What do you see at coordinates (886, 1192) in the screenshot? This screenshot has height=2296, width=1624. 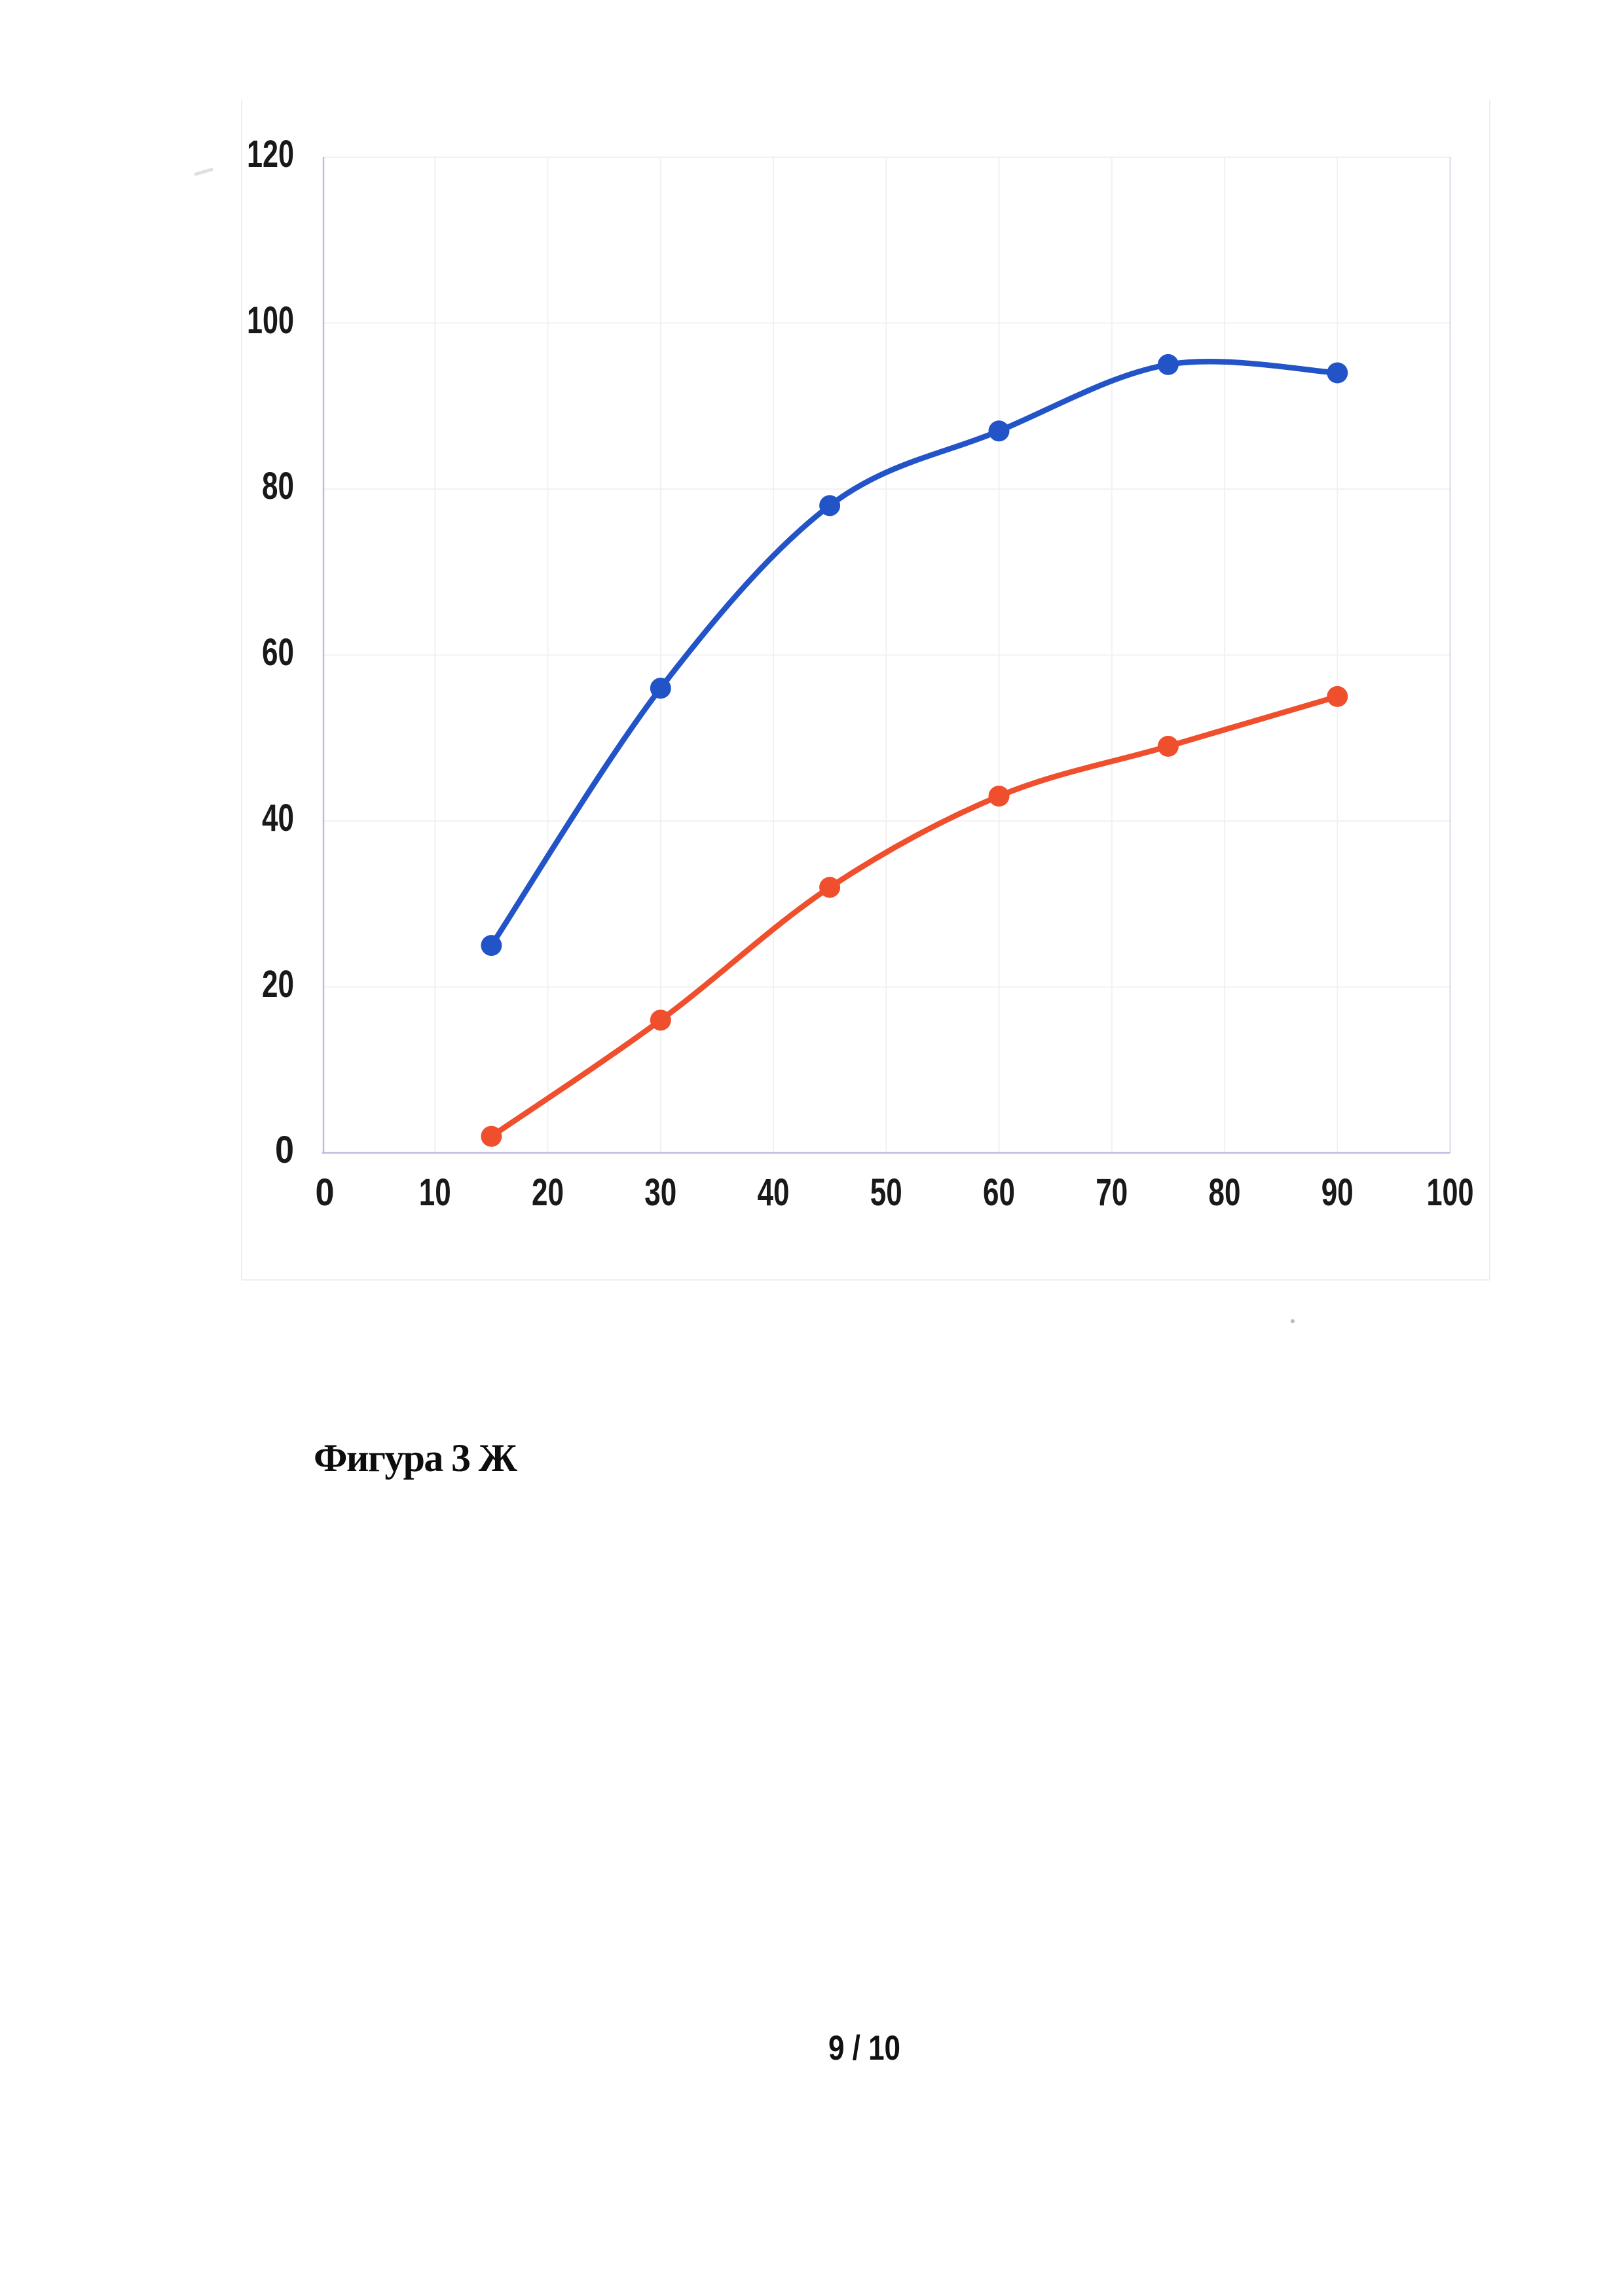 I see `svg-text: 50` at bounding box center [886, 1192].